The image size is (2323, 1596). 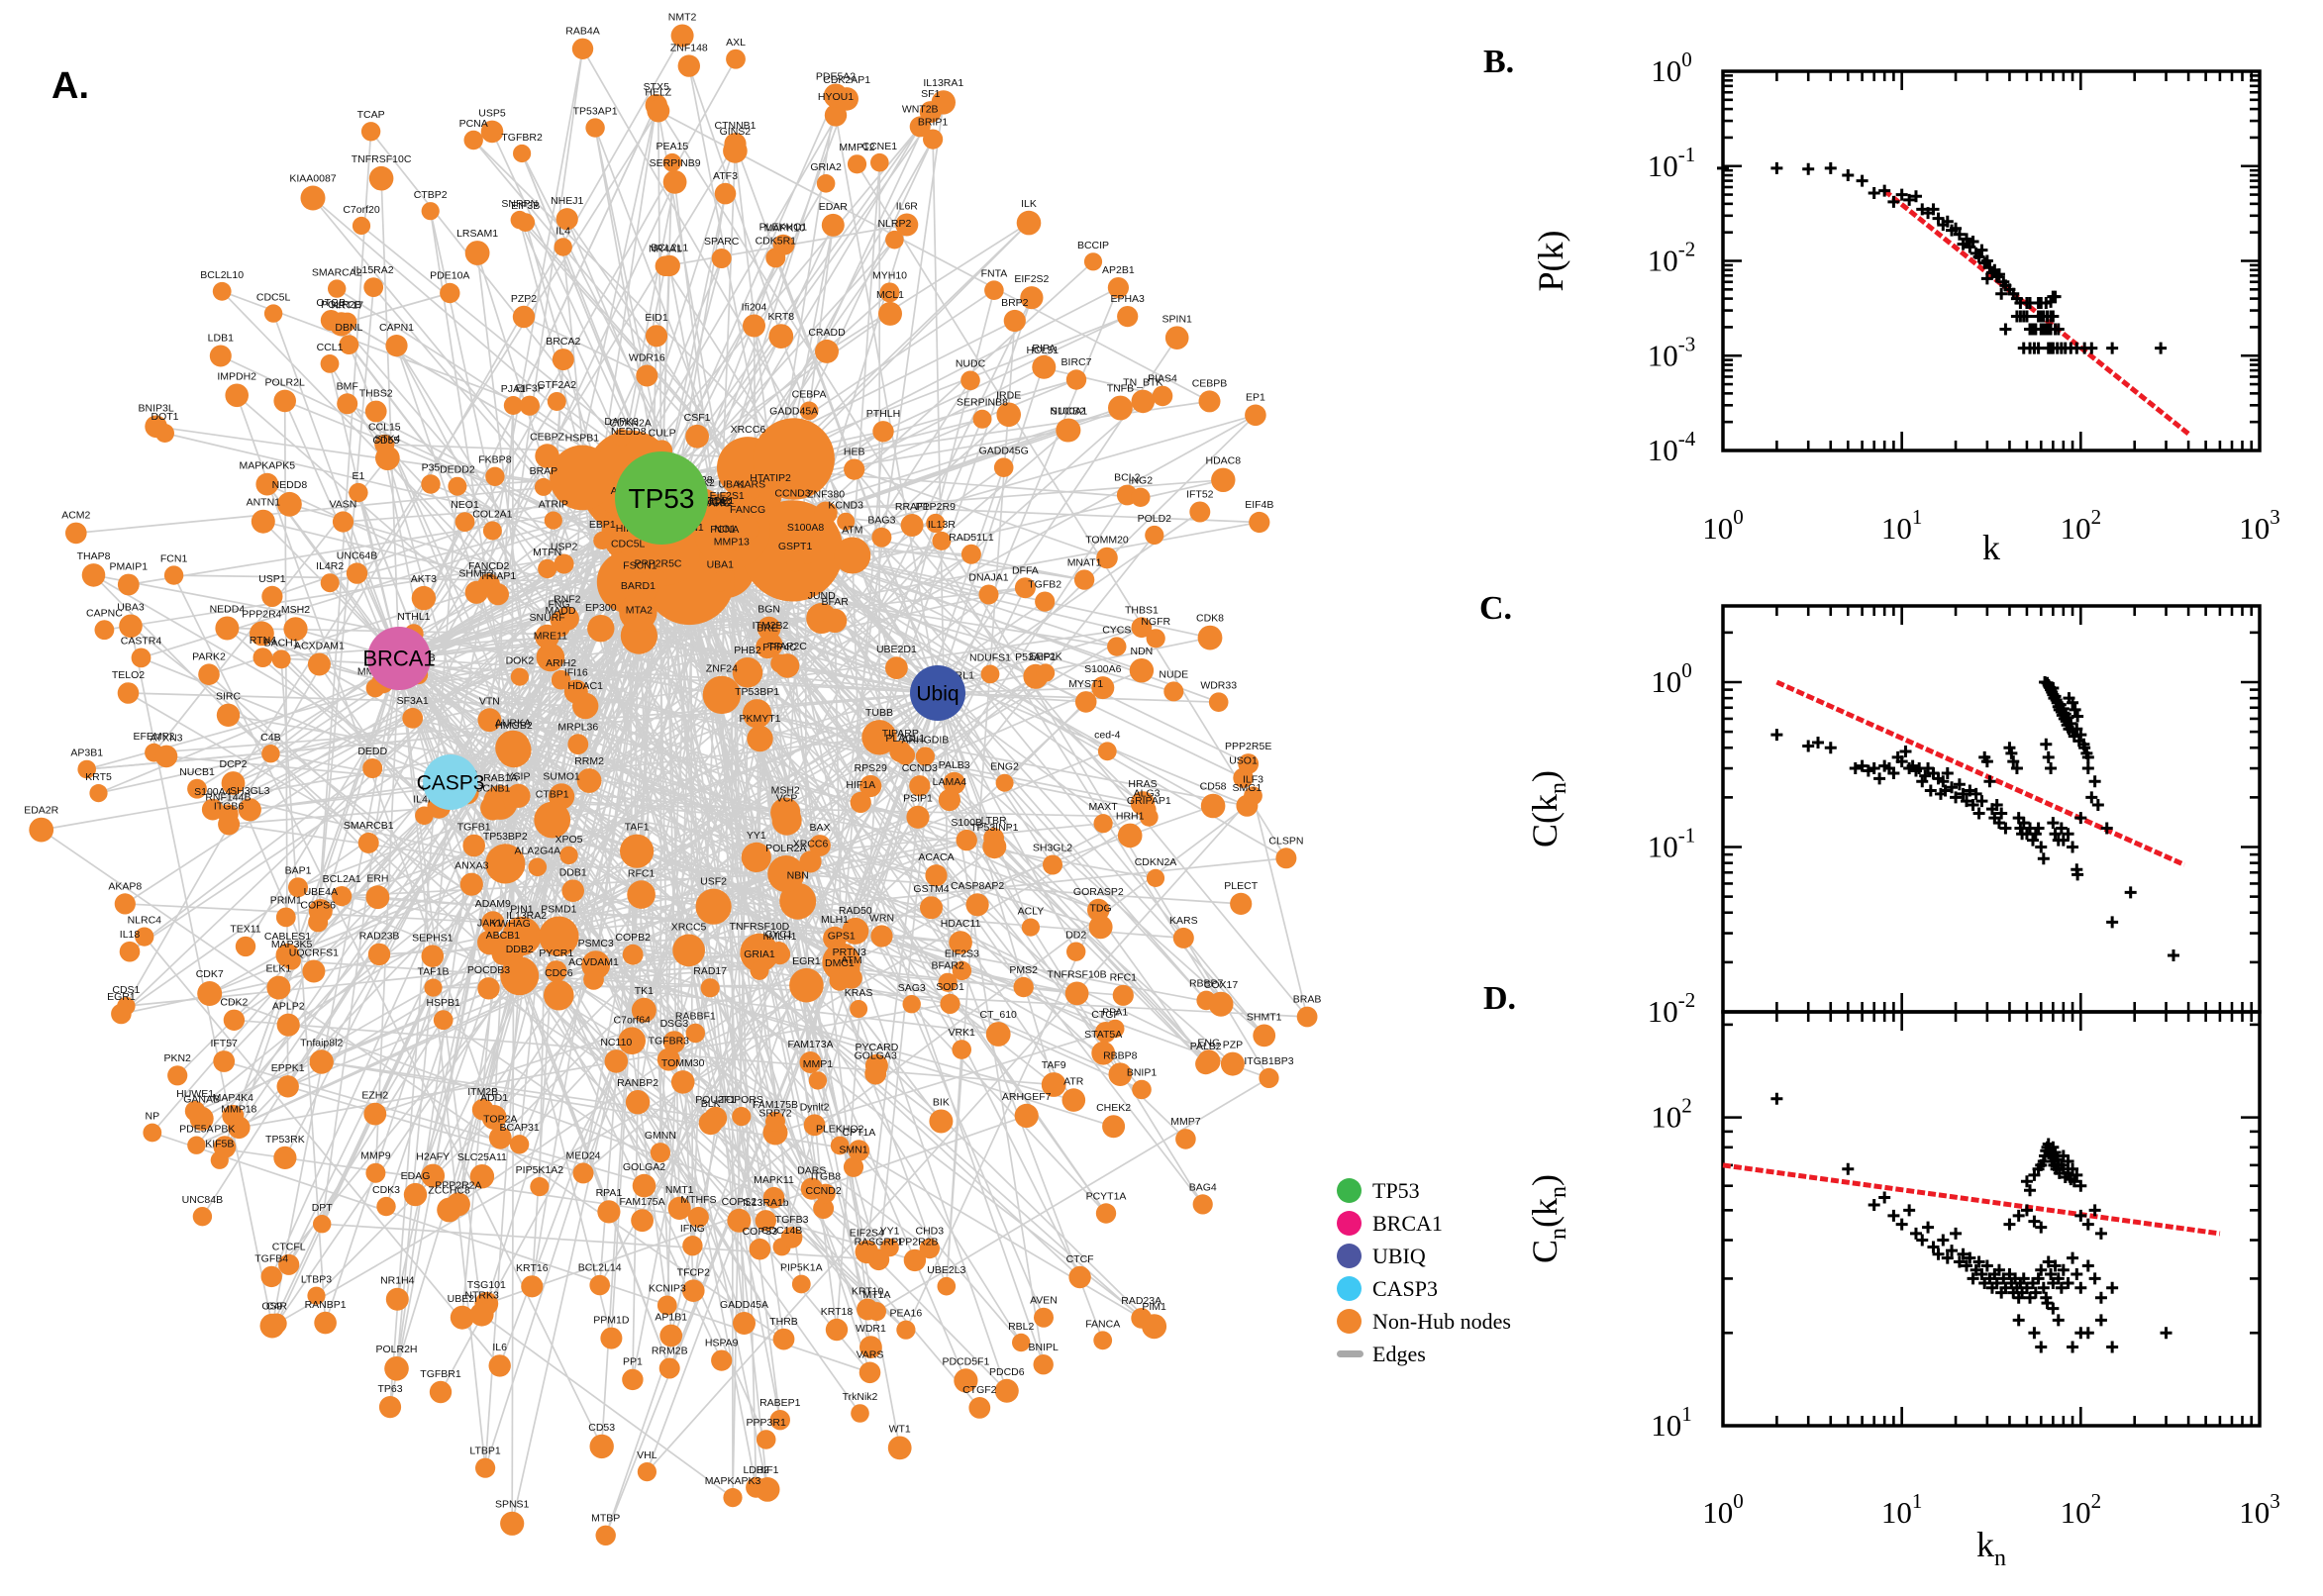 What do you see at coordinates (1991, 1548) in the screenshot?
I see `x-axis-title: kn​` at bounding box center [1991, 1548].